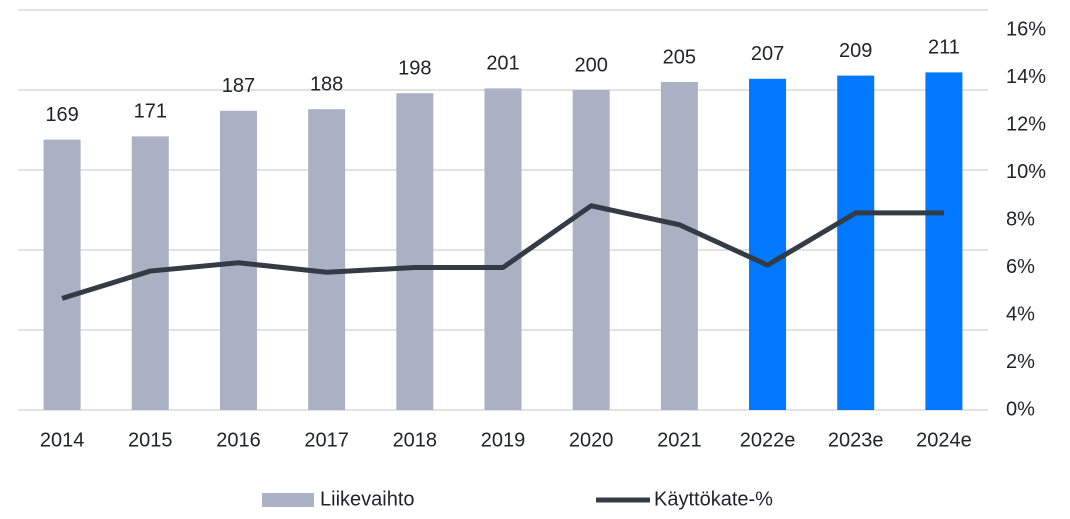 Image resolution: width=1070 pixels, height=519 pixels. Describe the element at coordinates (855, 51) in the screenshot. I see `data-label: 209` at that location.